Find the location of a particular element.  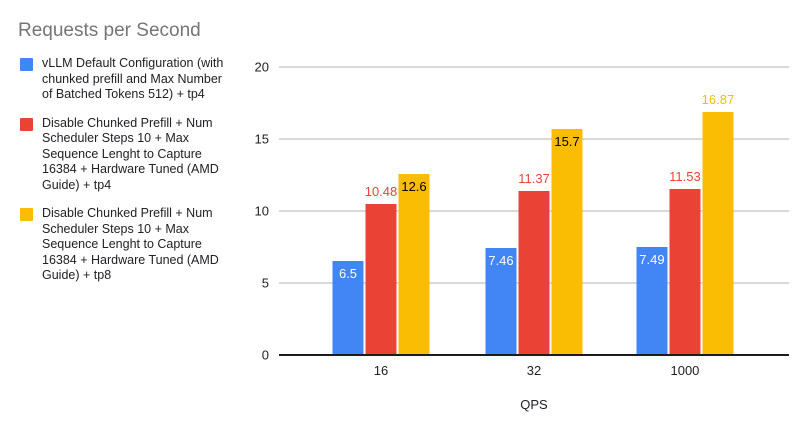

x-tick-label: 32 is located at coordinates (534, 370).